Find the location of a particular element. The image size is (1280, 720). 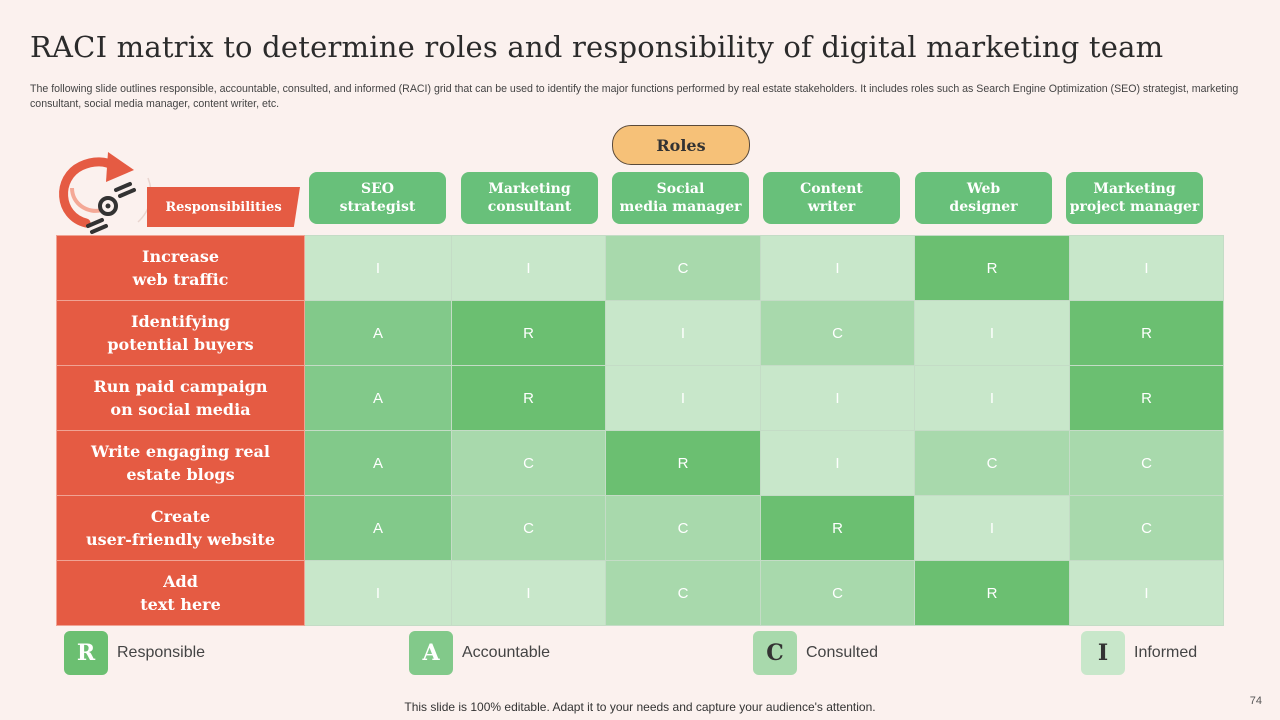

role-header: SEO strategist is located at coordinates (377, 198).